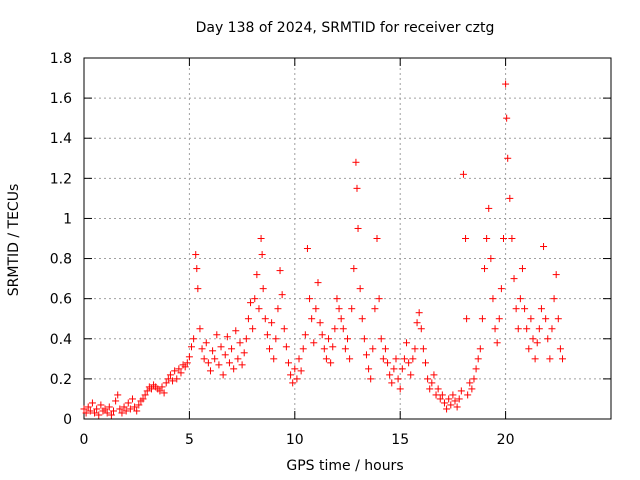 The height and width of the screenshot is (480, 640). I want to click on y-tick-label: 1, so click(67, 219).